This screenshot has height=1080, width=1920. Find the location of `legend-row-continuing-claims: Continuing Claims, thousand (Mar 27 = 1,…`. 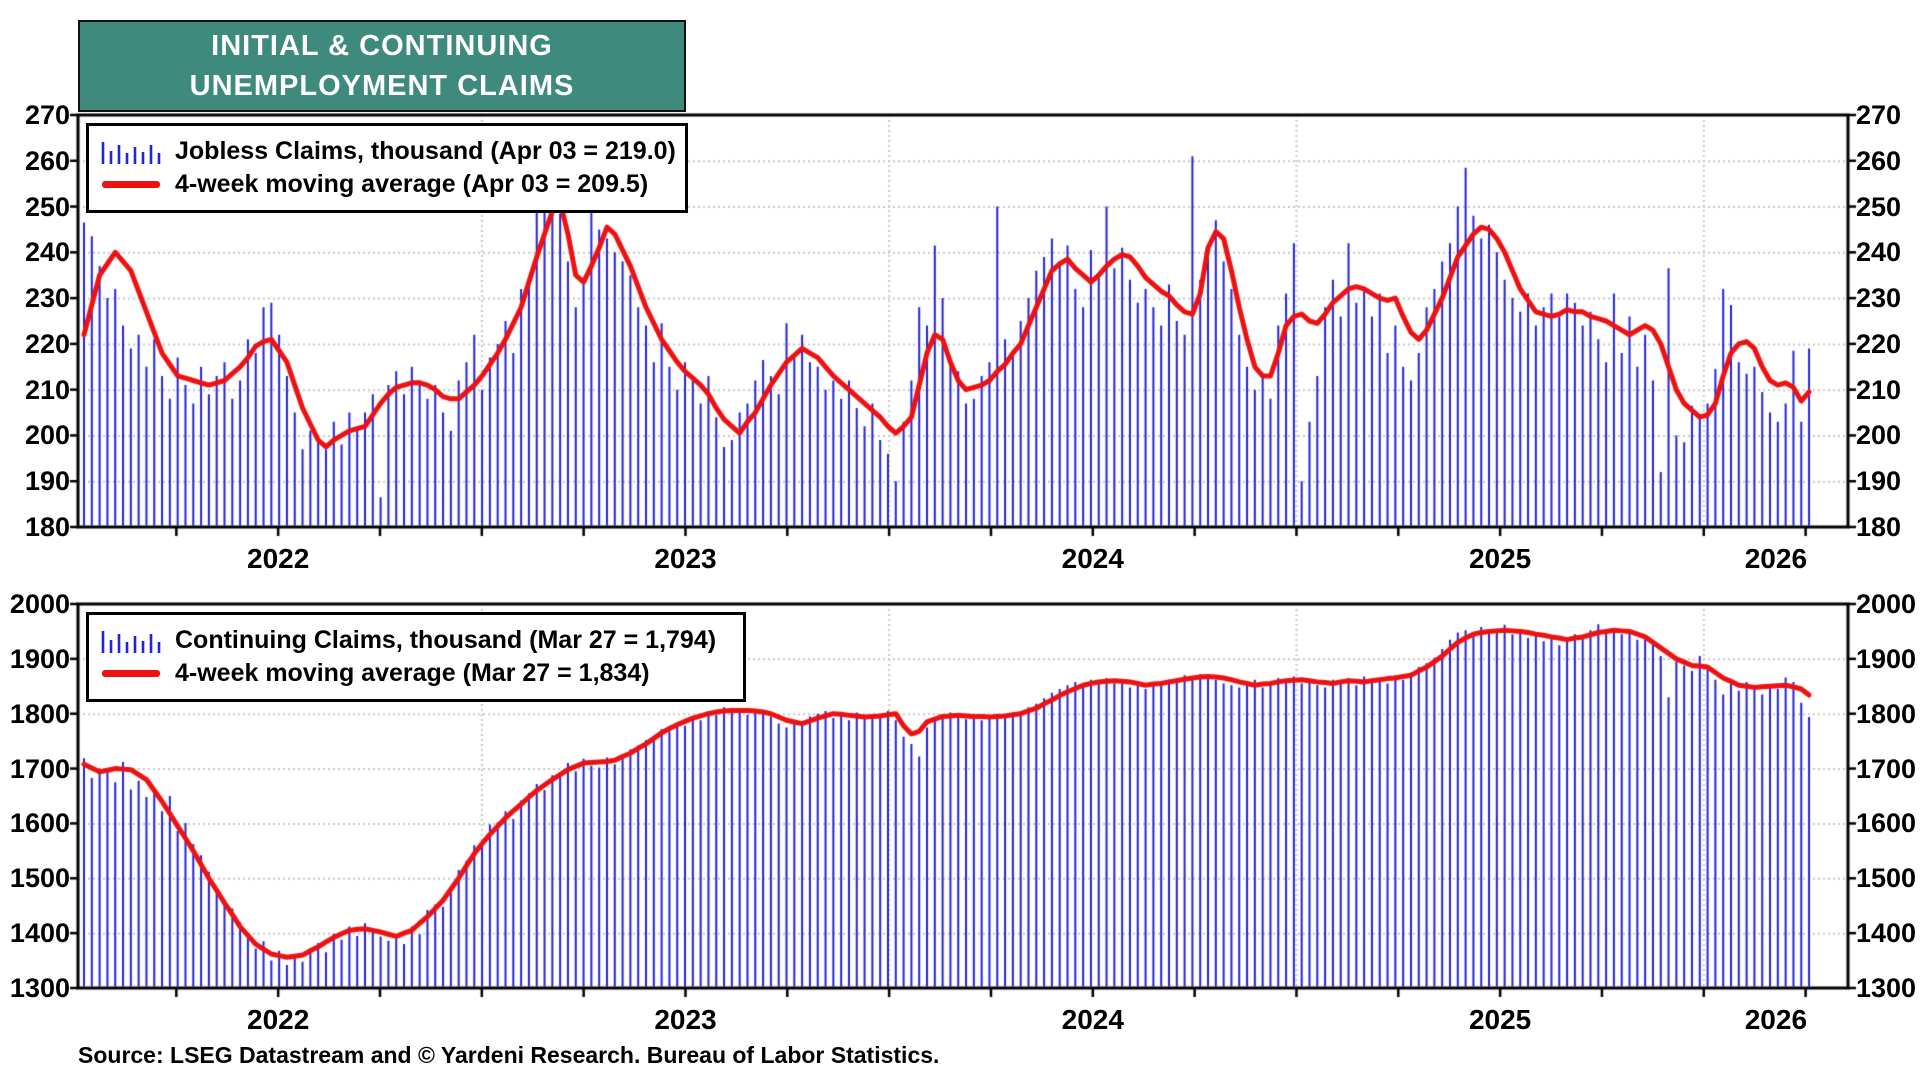

legend-row-continuing-claims: Continuing Claims, thousand (Mar 27 = 1,… is located at coordinates (414, 640).